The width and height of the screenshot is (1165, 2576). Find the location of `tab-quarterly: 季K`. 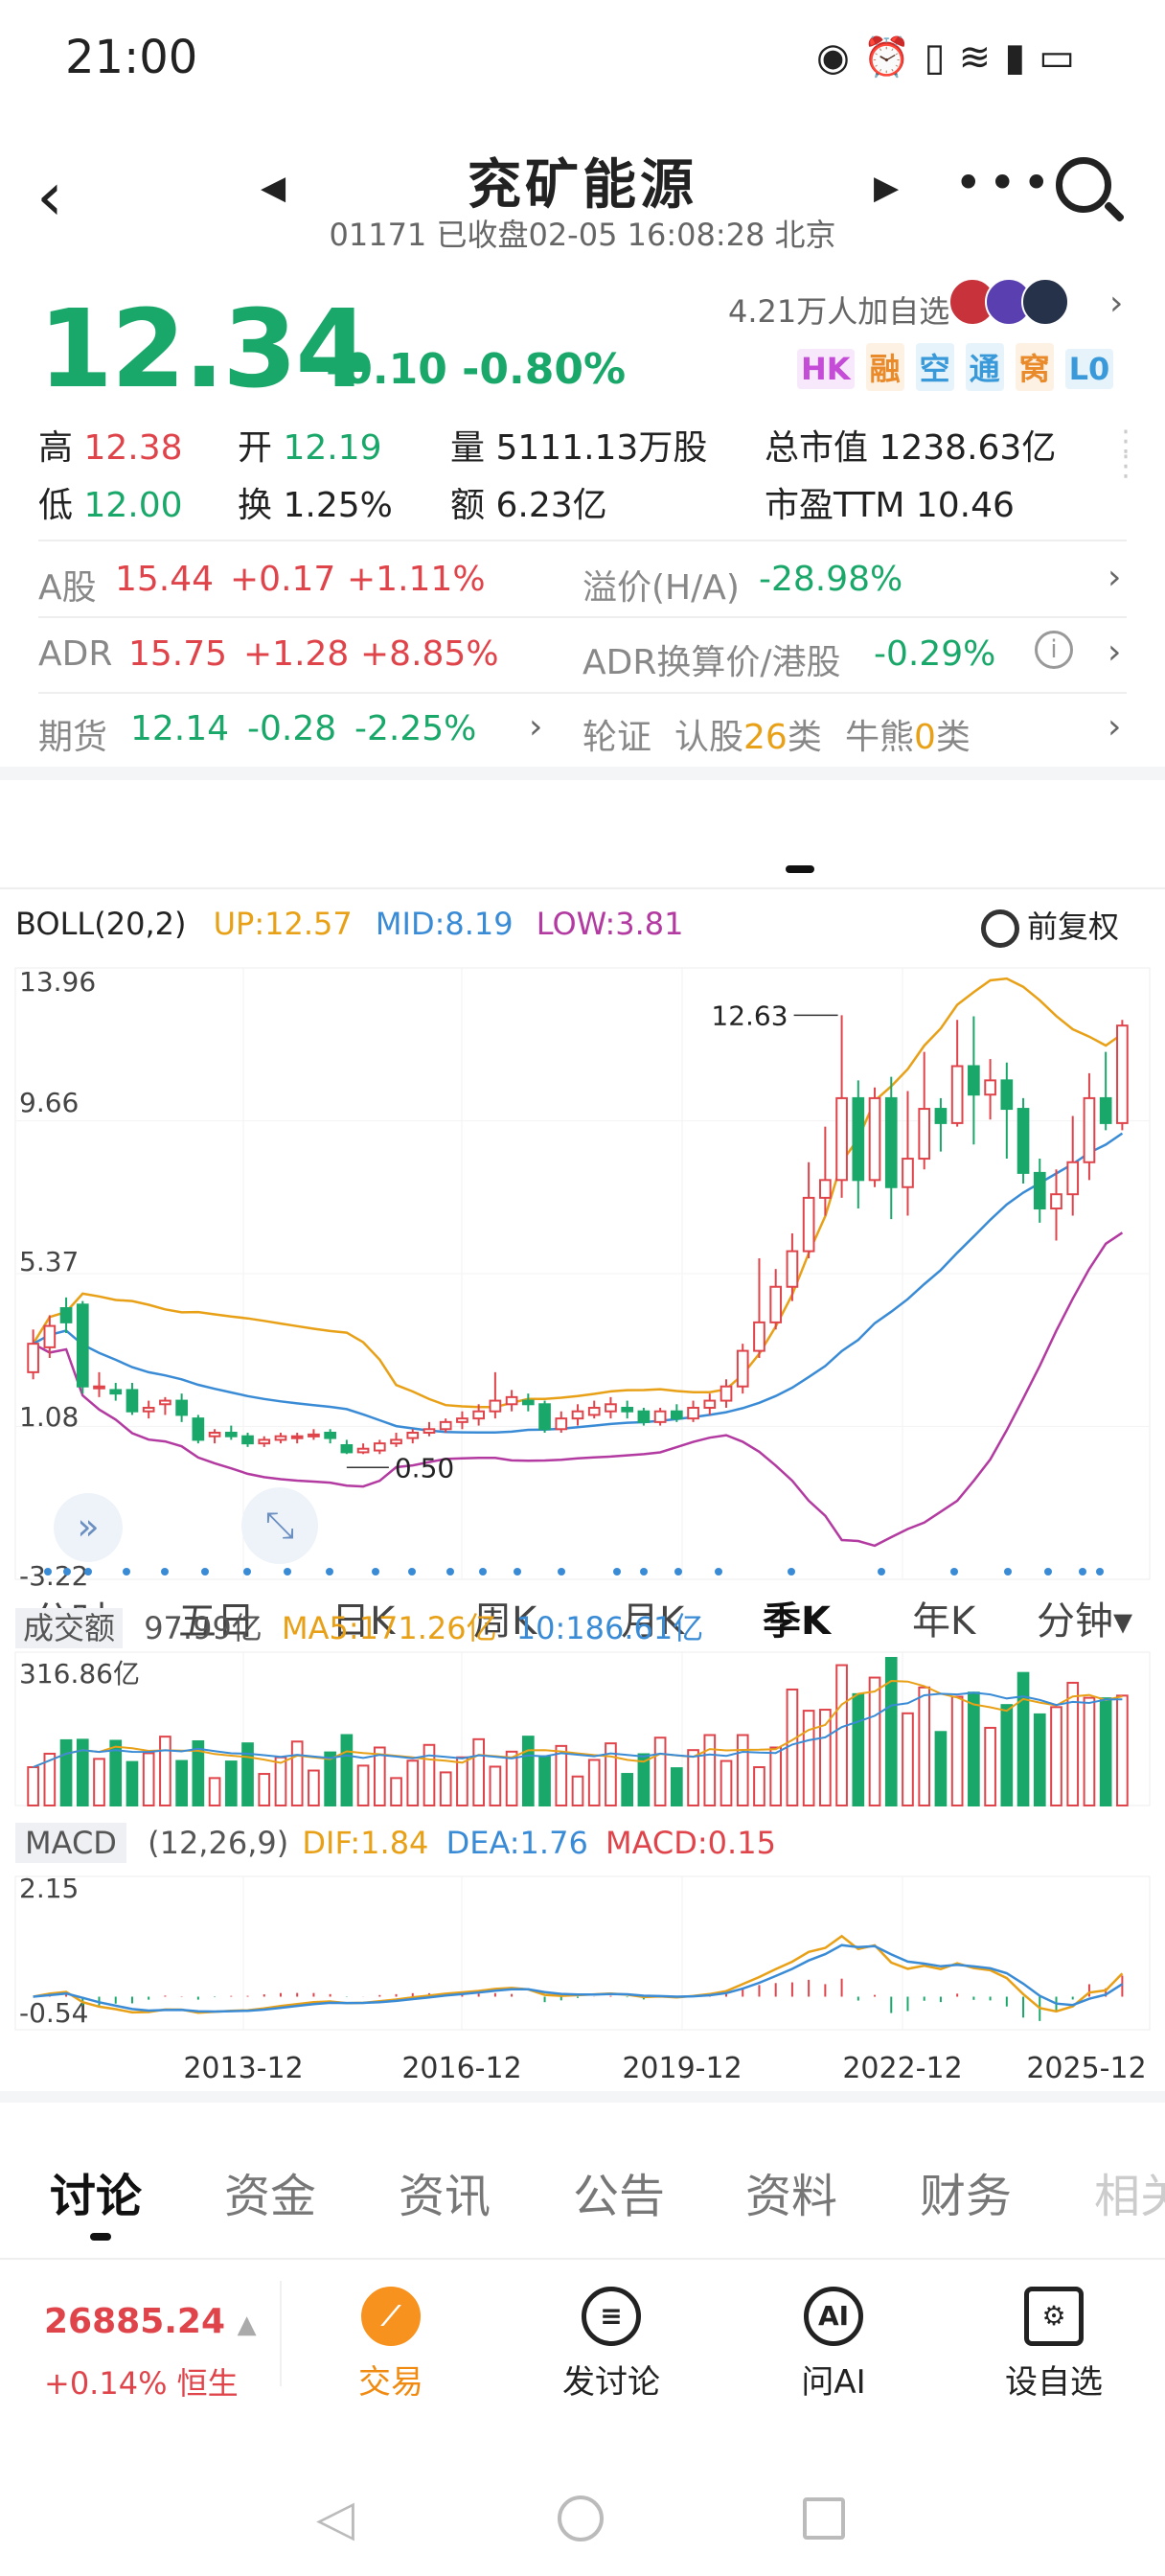

tab-quarterly: 季K is located at coordinates (797, 1621).